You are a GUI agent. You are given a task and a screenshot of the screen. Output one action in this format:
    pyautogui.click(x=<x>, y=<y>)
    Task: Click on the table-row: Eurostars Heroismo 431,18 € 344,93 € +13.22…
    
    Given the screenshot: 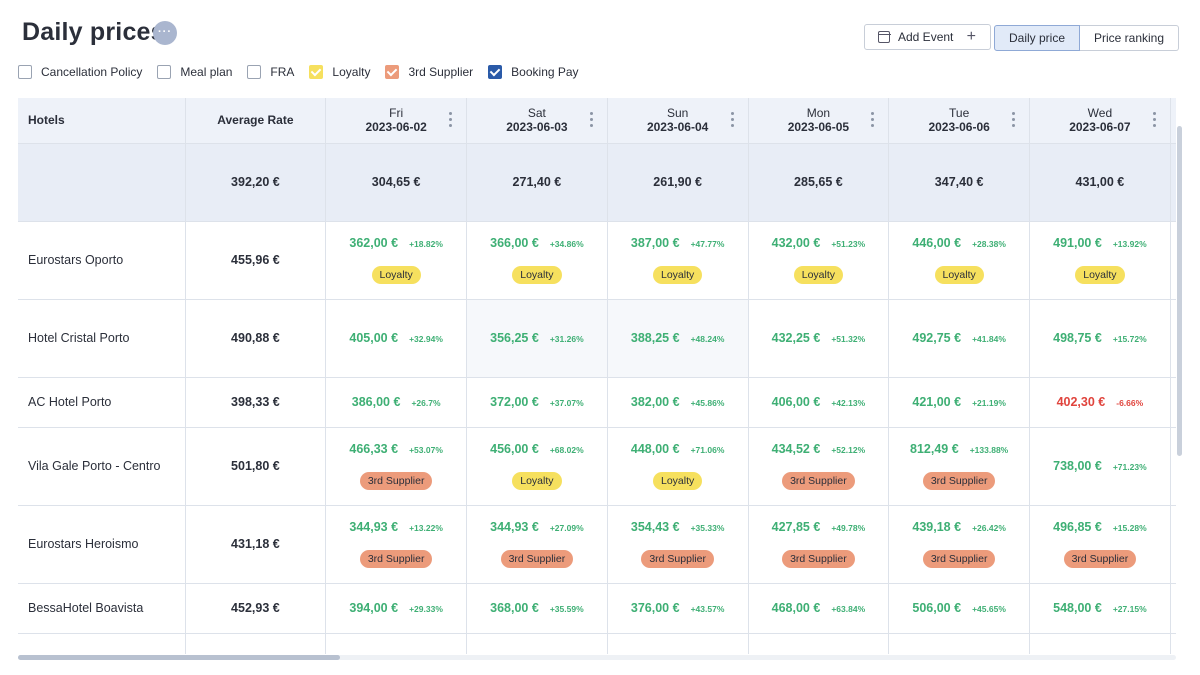 What is the action you would take?
    pyautogui.click(x=597, y=544)
    